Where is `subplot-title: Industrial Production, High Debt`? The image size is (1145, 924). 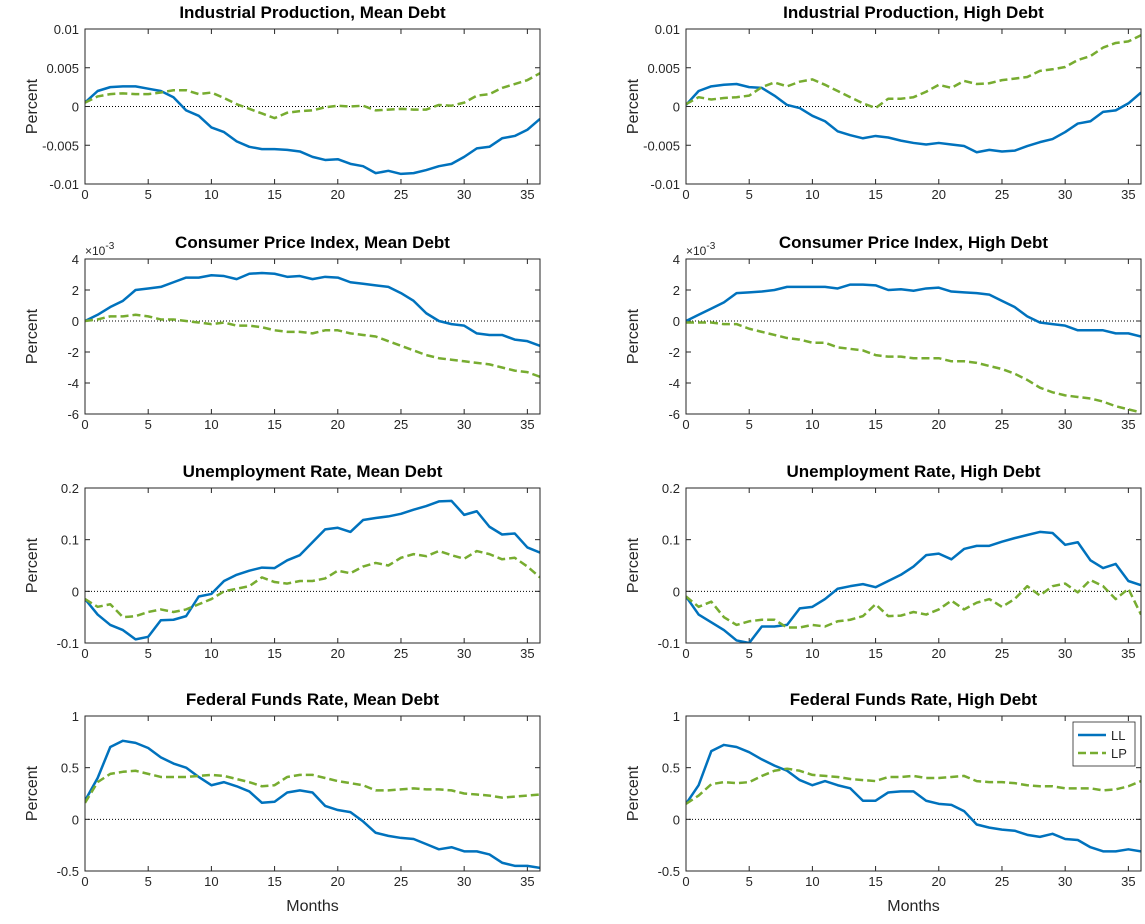 subplot-title: Industrial Production, High Debt is located at coordinates (913, 12).